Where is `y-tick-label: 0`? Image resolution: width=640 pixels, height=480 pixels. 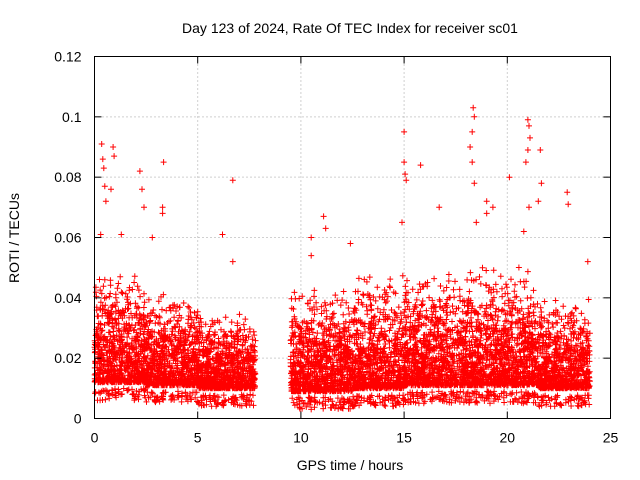 y-tick-label: 0 is located at coordinates (78, 419).